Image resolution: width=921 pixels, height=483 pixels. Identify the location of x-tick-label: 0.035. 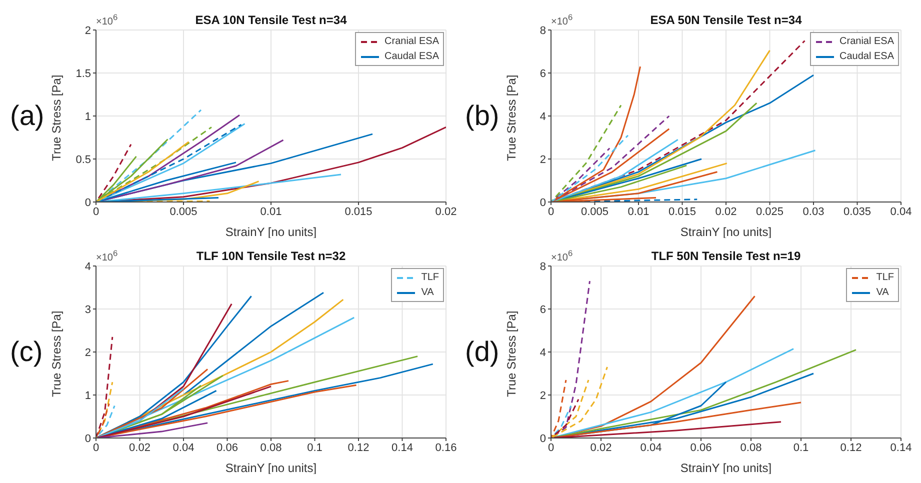
(857, 212).